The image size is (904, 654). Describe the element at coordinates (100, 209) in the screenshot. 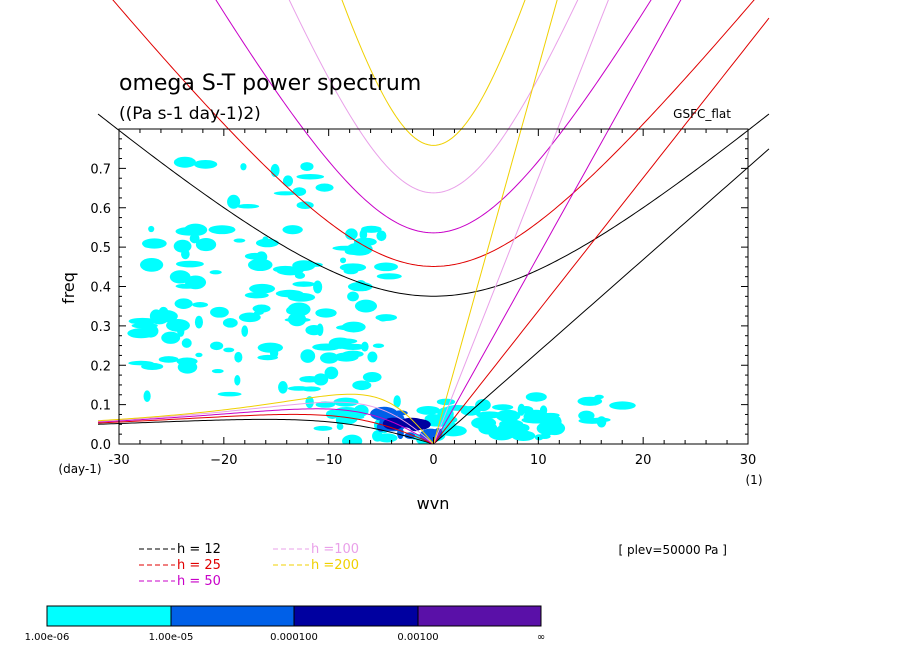

I see `y-tick-label: 0.6` at that location.